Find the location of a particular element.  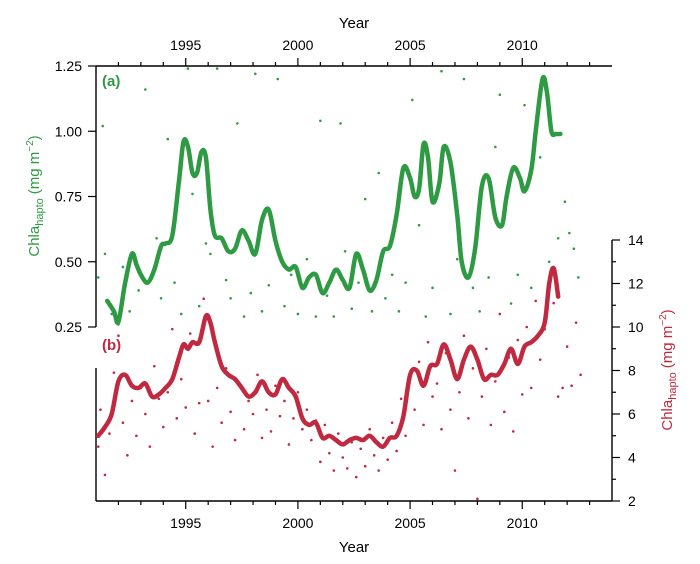

left-y-tick-label: 1.25 is located at coordinates (68, 66).